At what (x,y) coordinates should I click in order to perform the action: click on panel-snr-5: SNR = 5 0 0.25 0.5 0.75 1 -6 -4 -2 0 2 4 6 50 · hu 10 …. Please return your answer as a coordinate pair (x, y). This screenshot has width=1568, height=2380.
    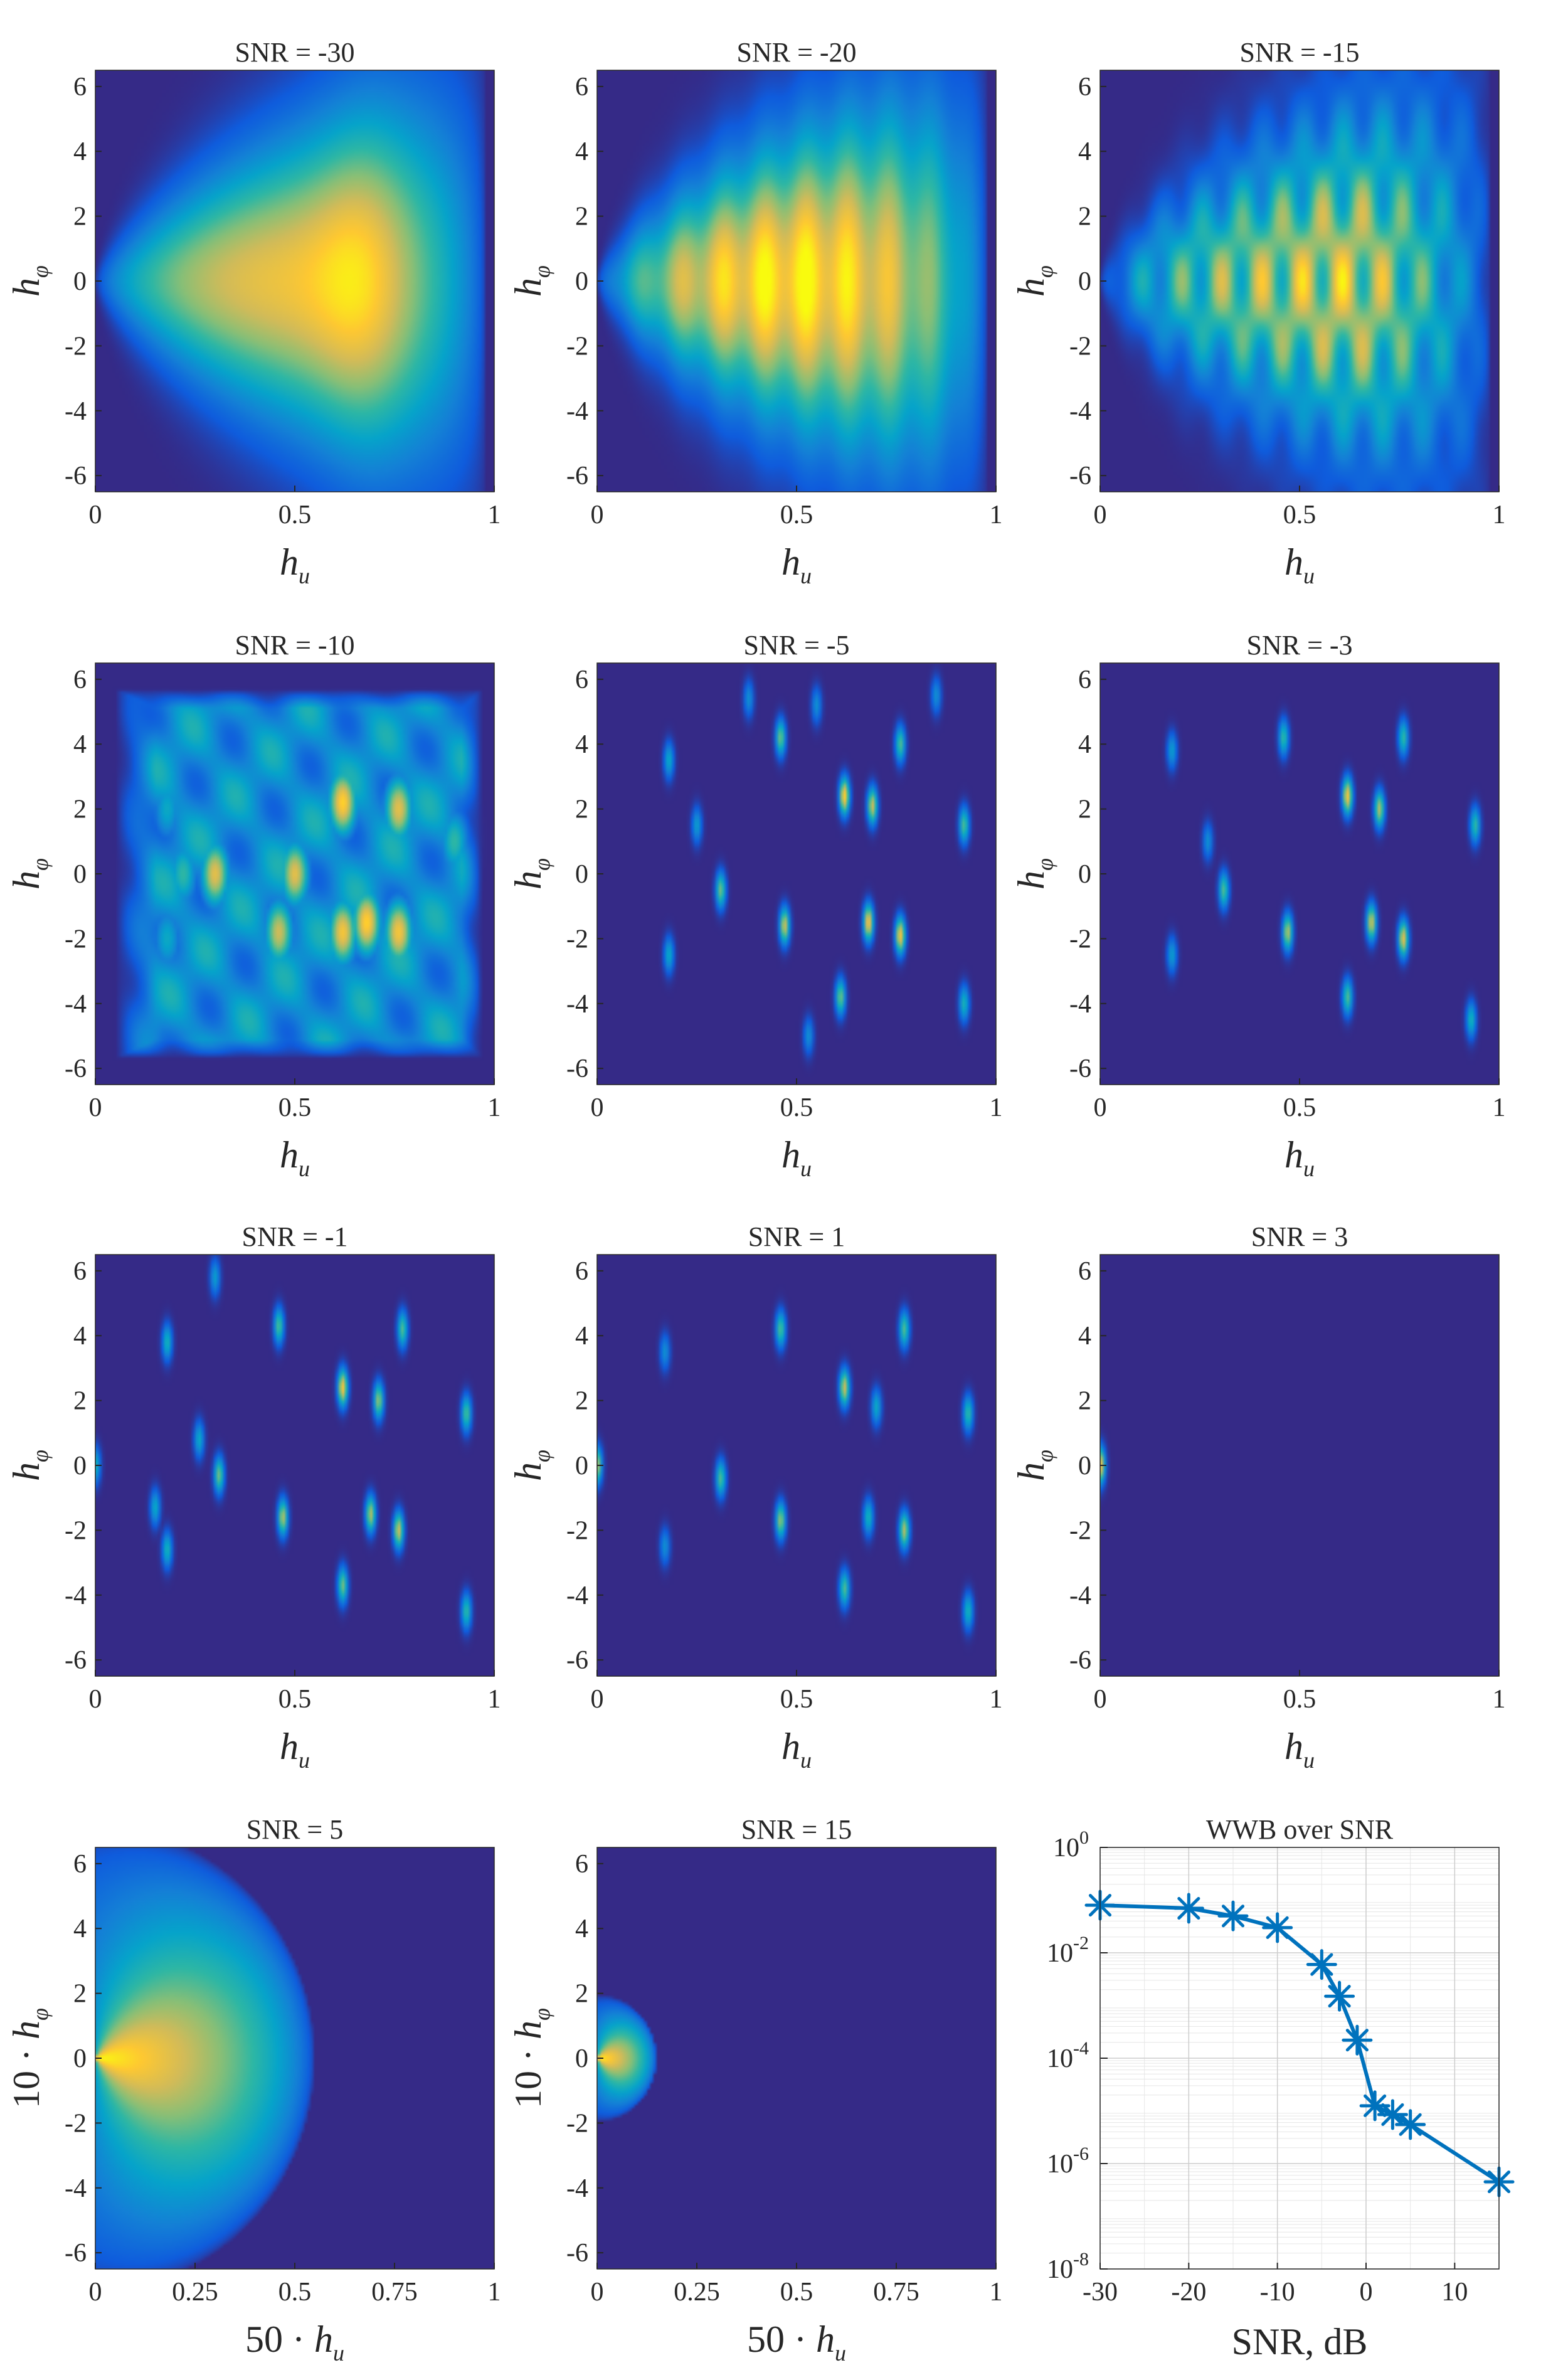
    Looking at the image, I should click on (253, 2090).